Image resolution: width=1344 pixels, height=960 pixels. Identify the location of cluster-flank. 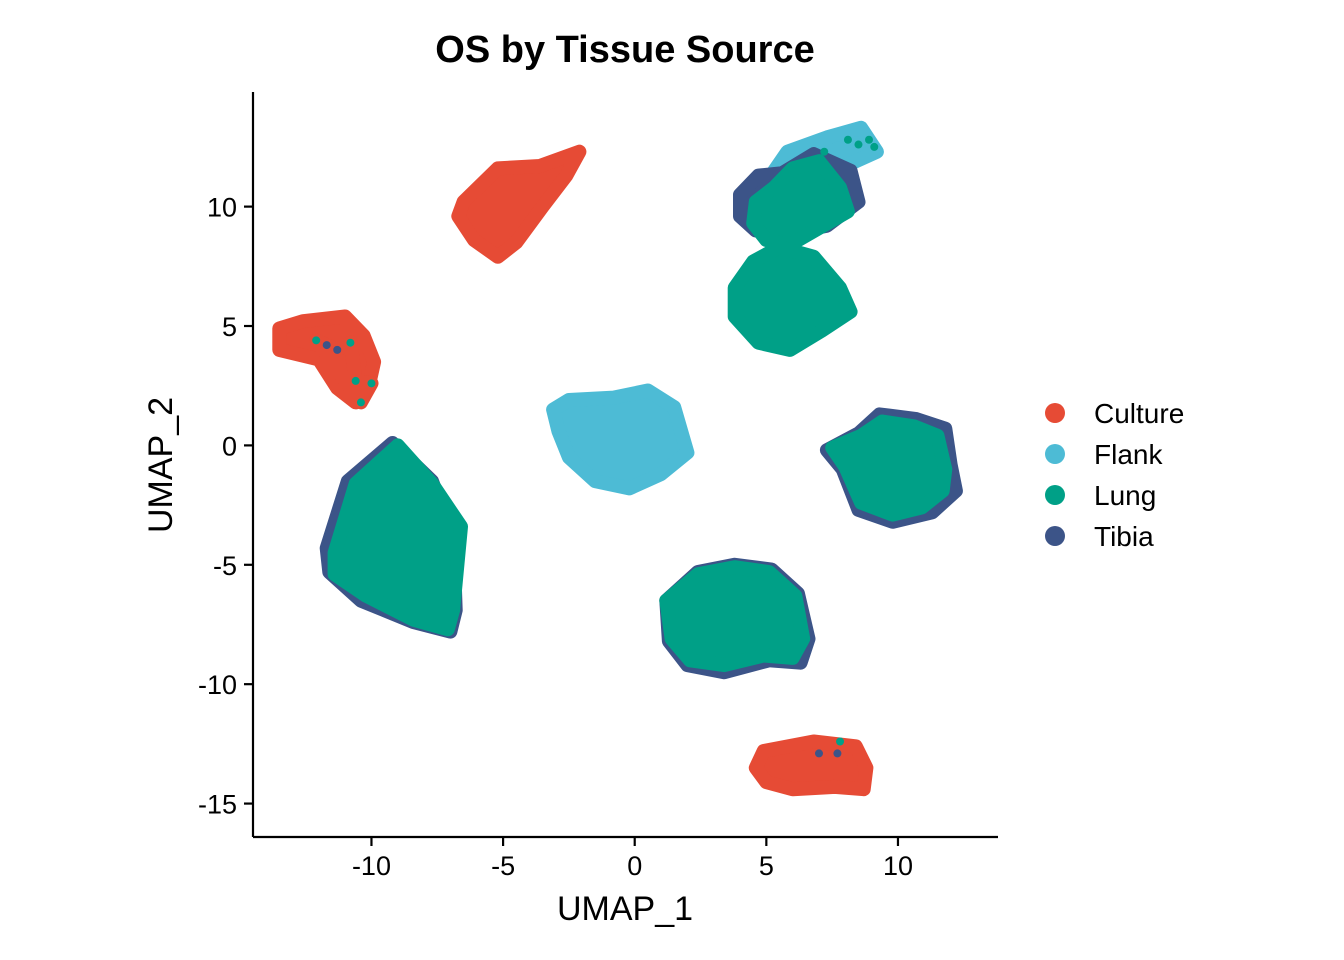
(620, 439).